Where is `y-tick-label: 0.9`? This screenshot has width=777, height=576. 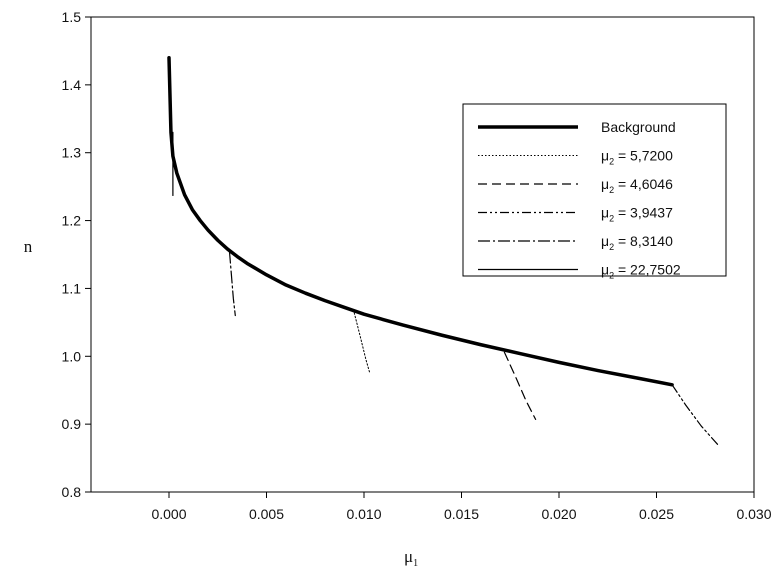
y-tick-label: 0.9 is located at coordinates (72, 424).